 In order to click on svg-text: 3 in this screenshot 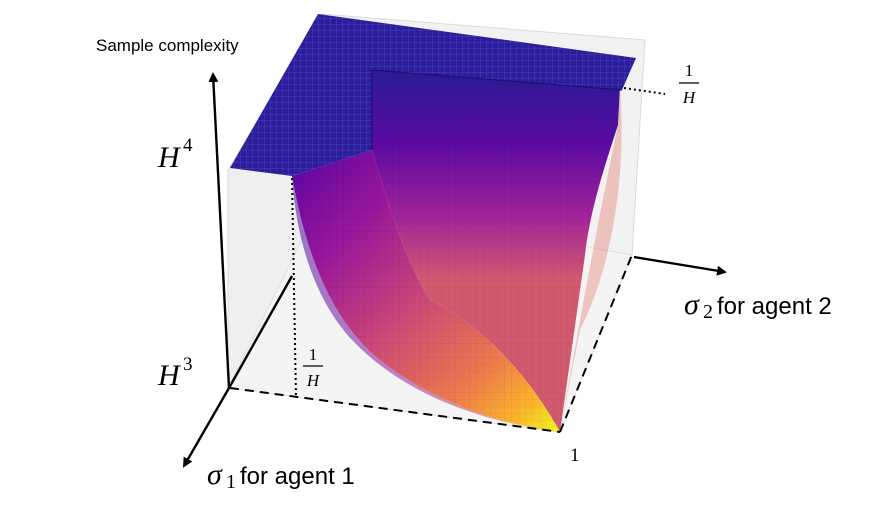, I will do `click(188, 364)`.